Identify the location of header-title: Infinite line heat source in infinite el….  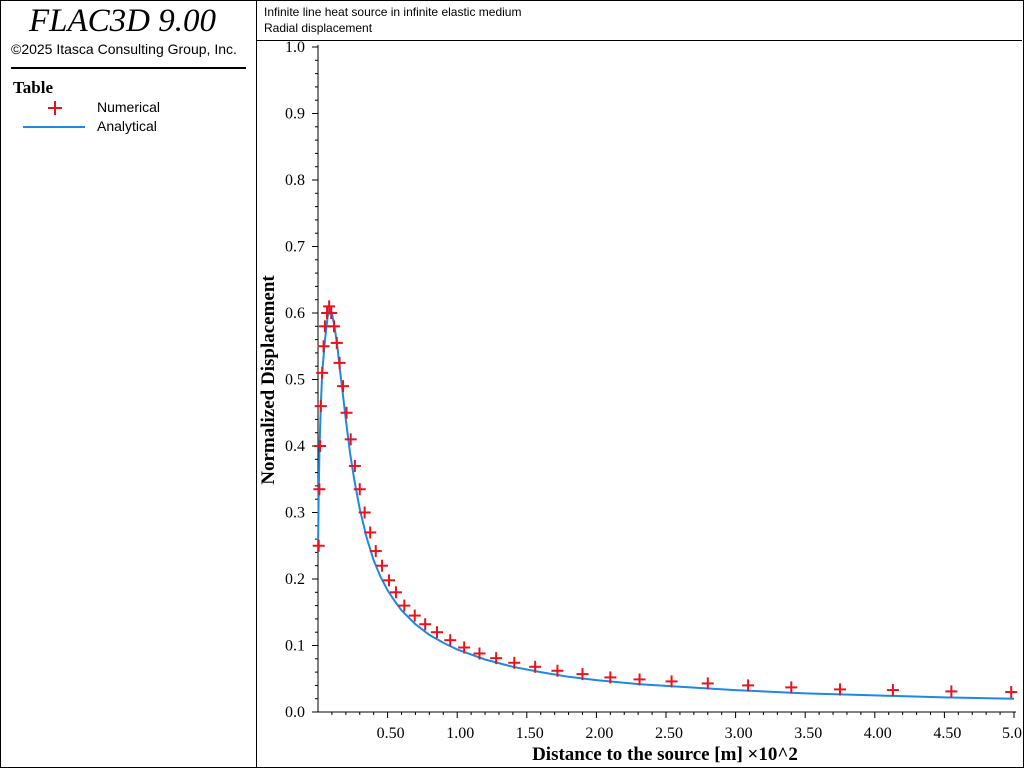
(393, 12).